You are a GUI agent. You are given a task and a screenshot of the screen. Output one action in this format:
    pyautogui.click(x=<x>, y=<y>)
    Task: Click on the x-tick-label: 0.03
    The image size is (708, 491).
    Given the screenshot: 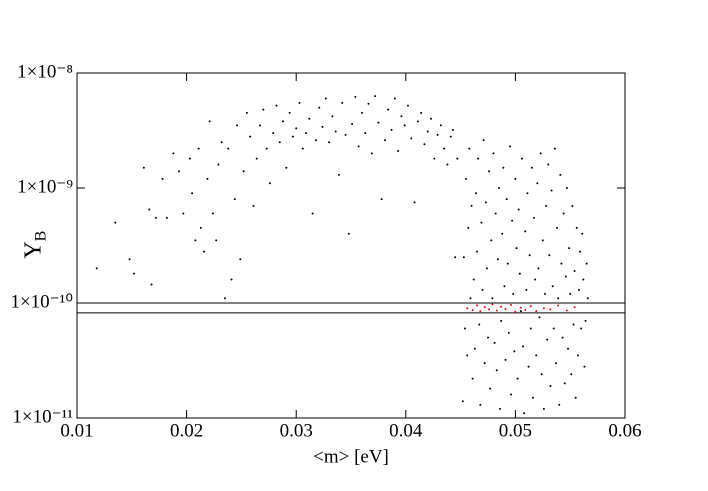 What is the action you would take?
    pyautogui.click(x=296, y=430)
    